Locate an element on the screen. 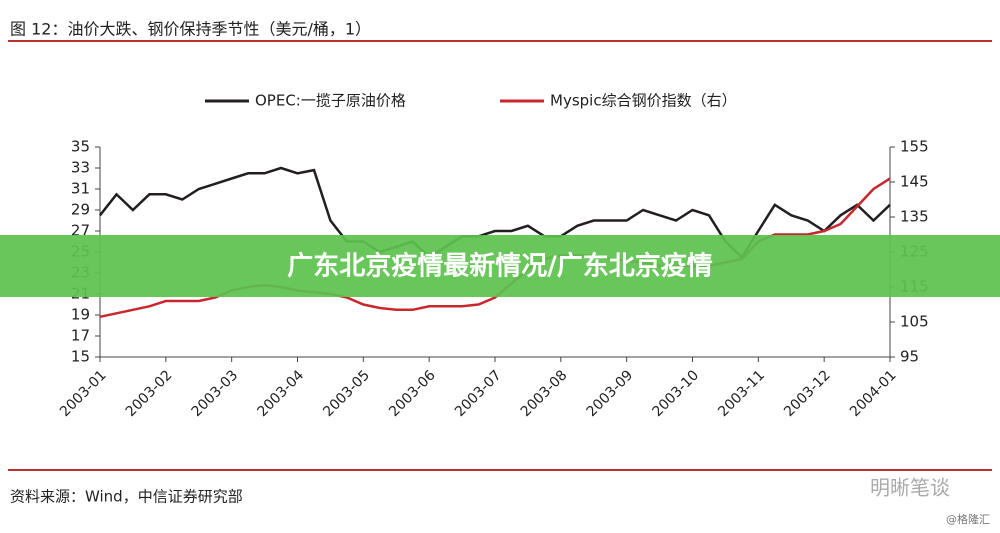 Image resolution: width=1000 pixels, height=533 pixels. source: 资料来源：Wind，中信证券研究部 is located at coordinates (126, 497).